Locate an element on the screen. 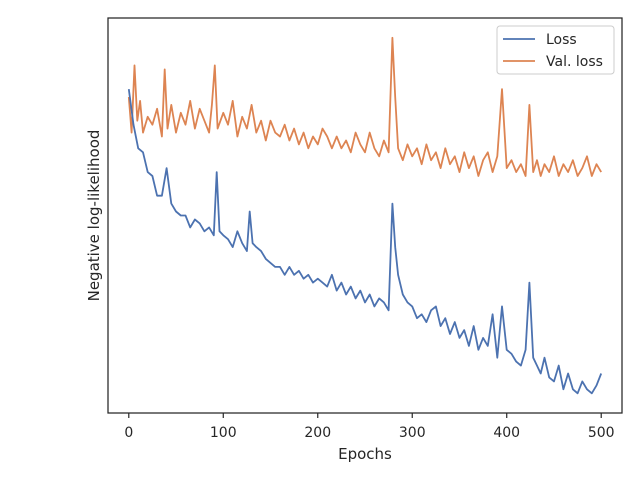 The height and width of the screenshot is (485, 640). x-tick-label: 300 is located at coordinates (412, 433).